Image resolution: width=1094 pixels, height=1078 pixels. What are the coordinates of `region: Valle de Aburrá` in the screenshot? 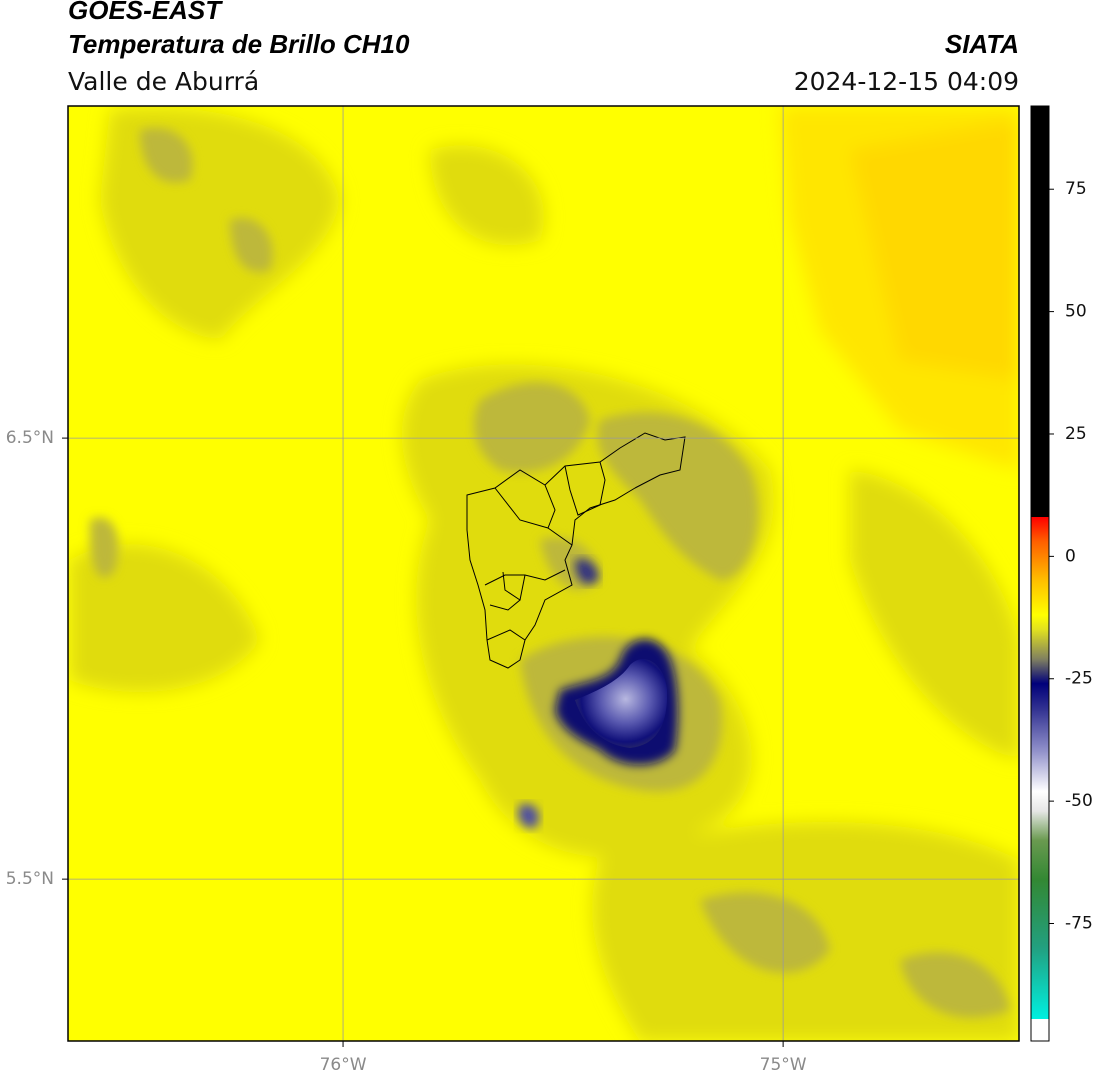 It's located at (163, 81).